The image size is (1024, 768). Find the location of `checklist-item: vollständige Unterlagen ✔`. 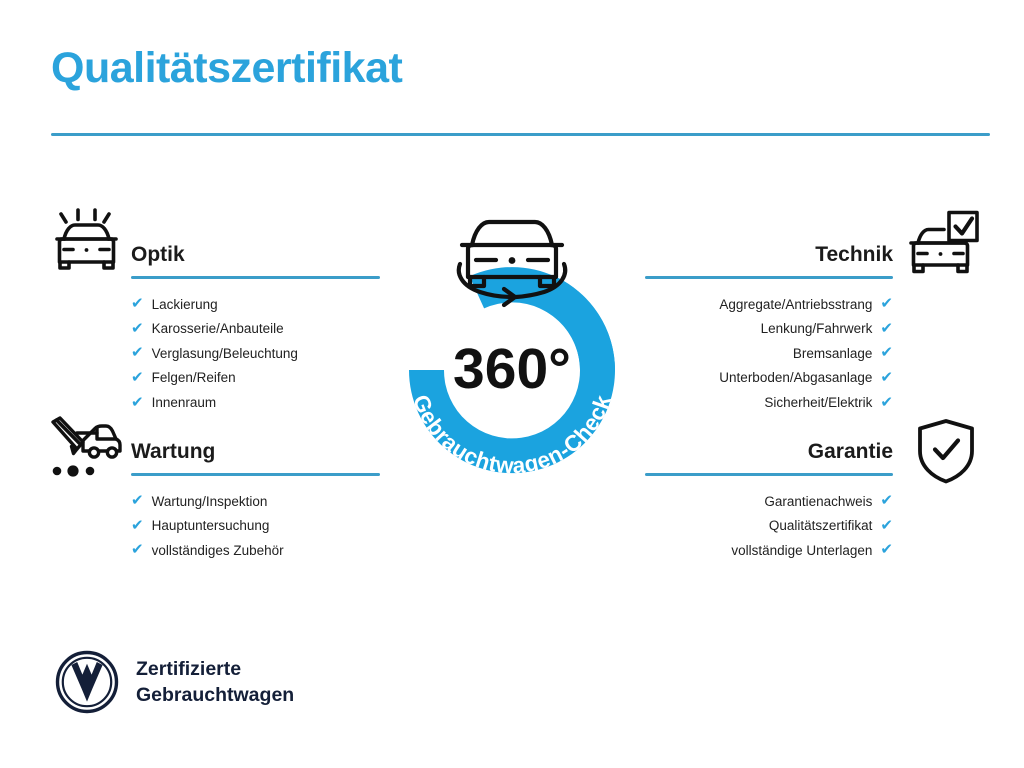

checklist-item: vollständige Unterlagen ✔ is located at coordinates (769, 551).